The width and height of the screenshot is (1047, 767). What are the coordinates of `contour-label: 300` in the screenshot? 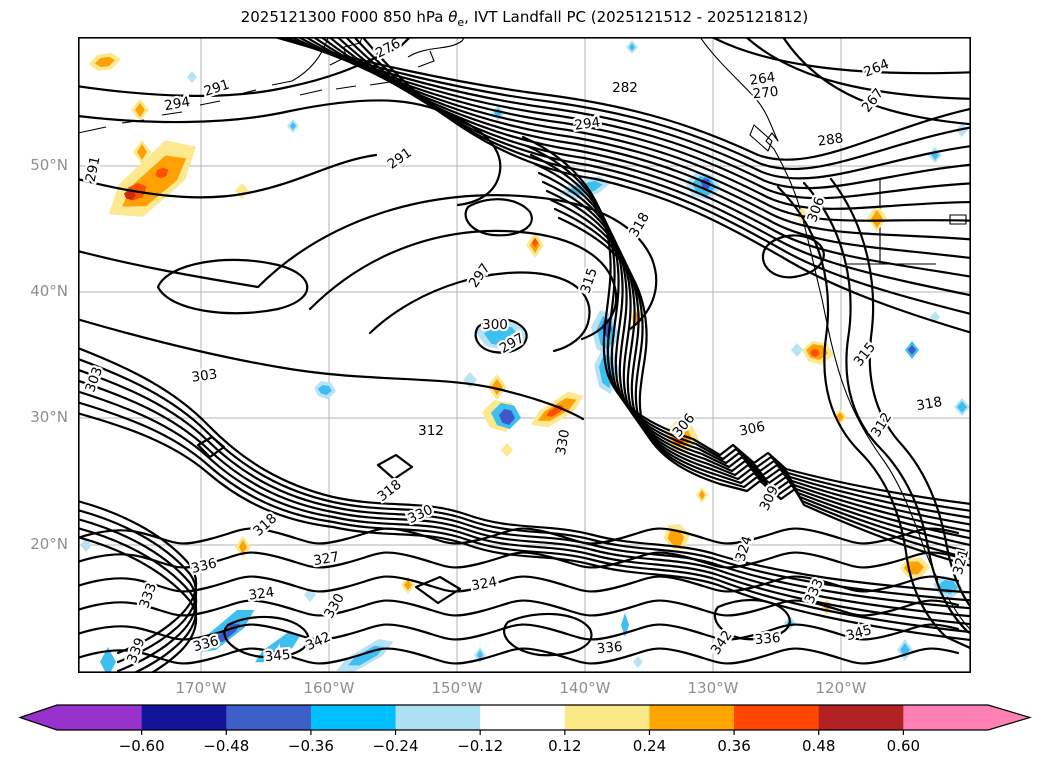 It's located at (495, 325).